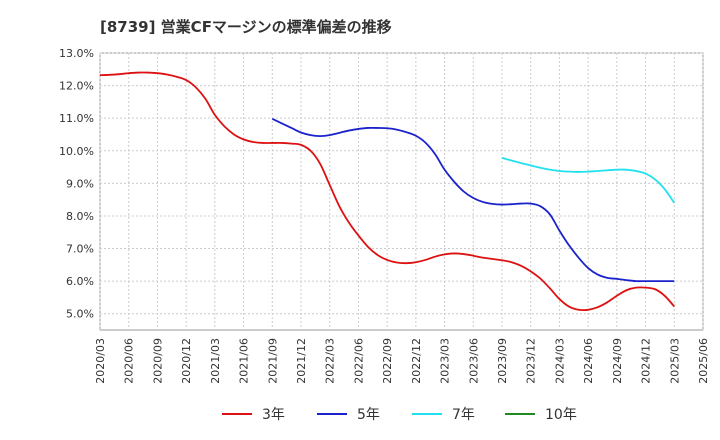 This screenshot has height=440, width=720. I want to click on x-tick-label: 2022/03, so click(330, 361).